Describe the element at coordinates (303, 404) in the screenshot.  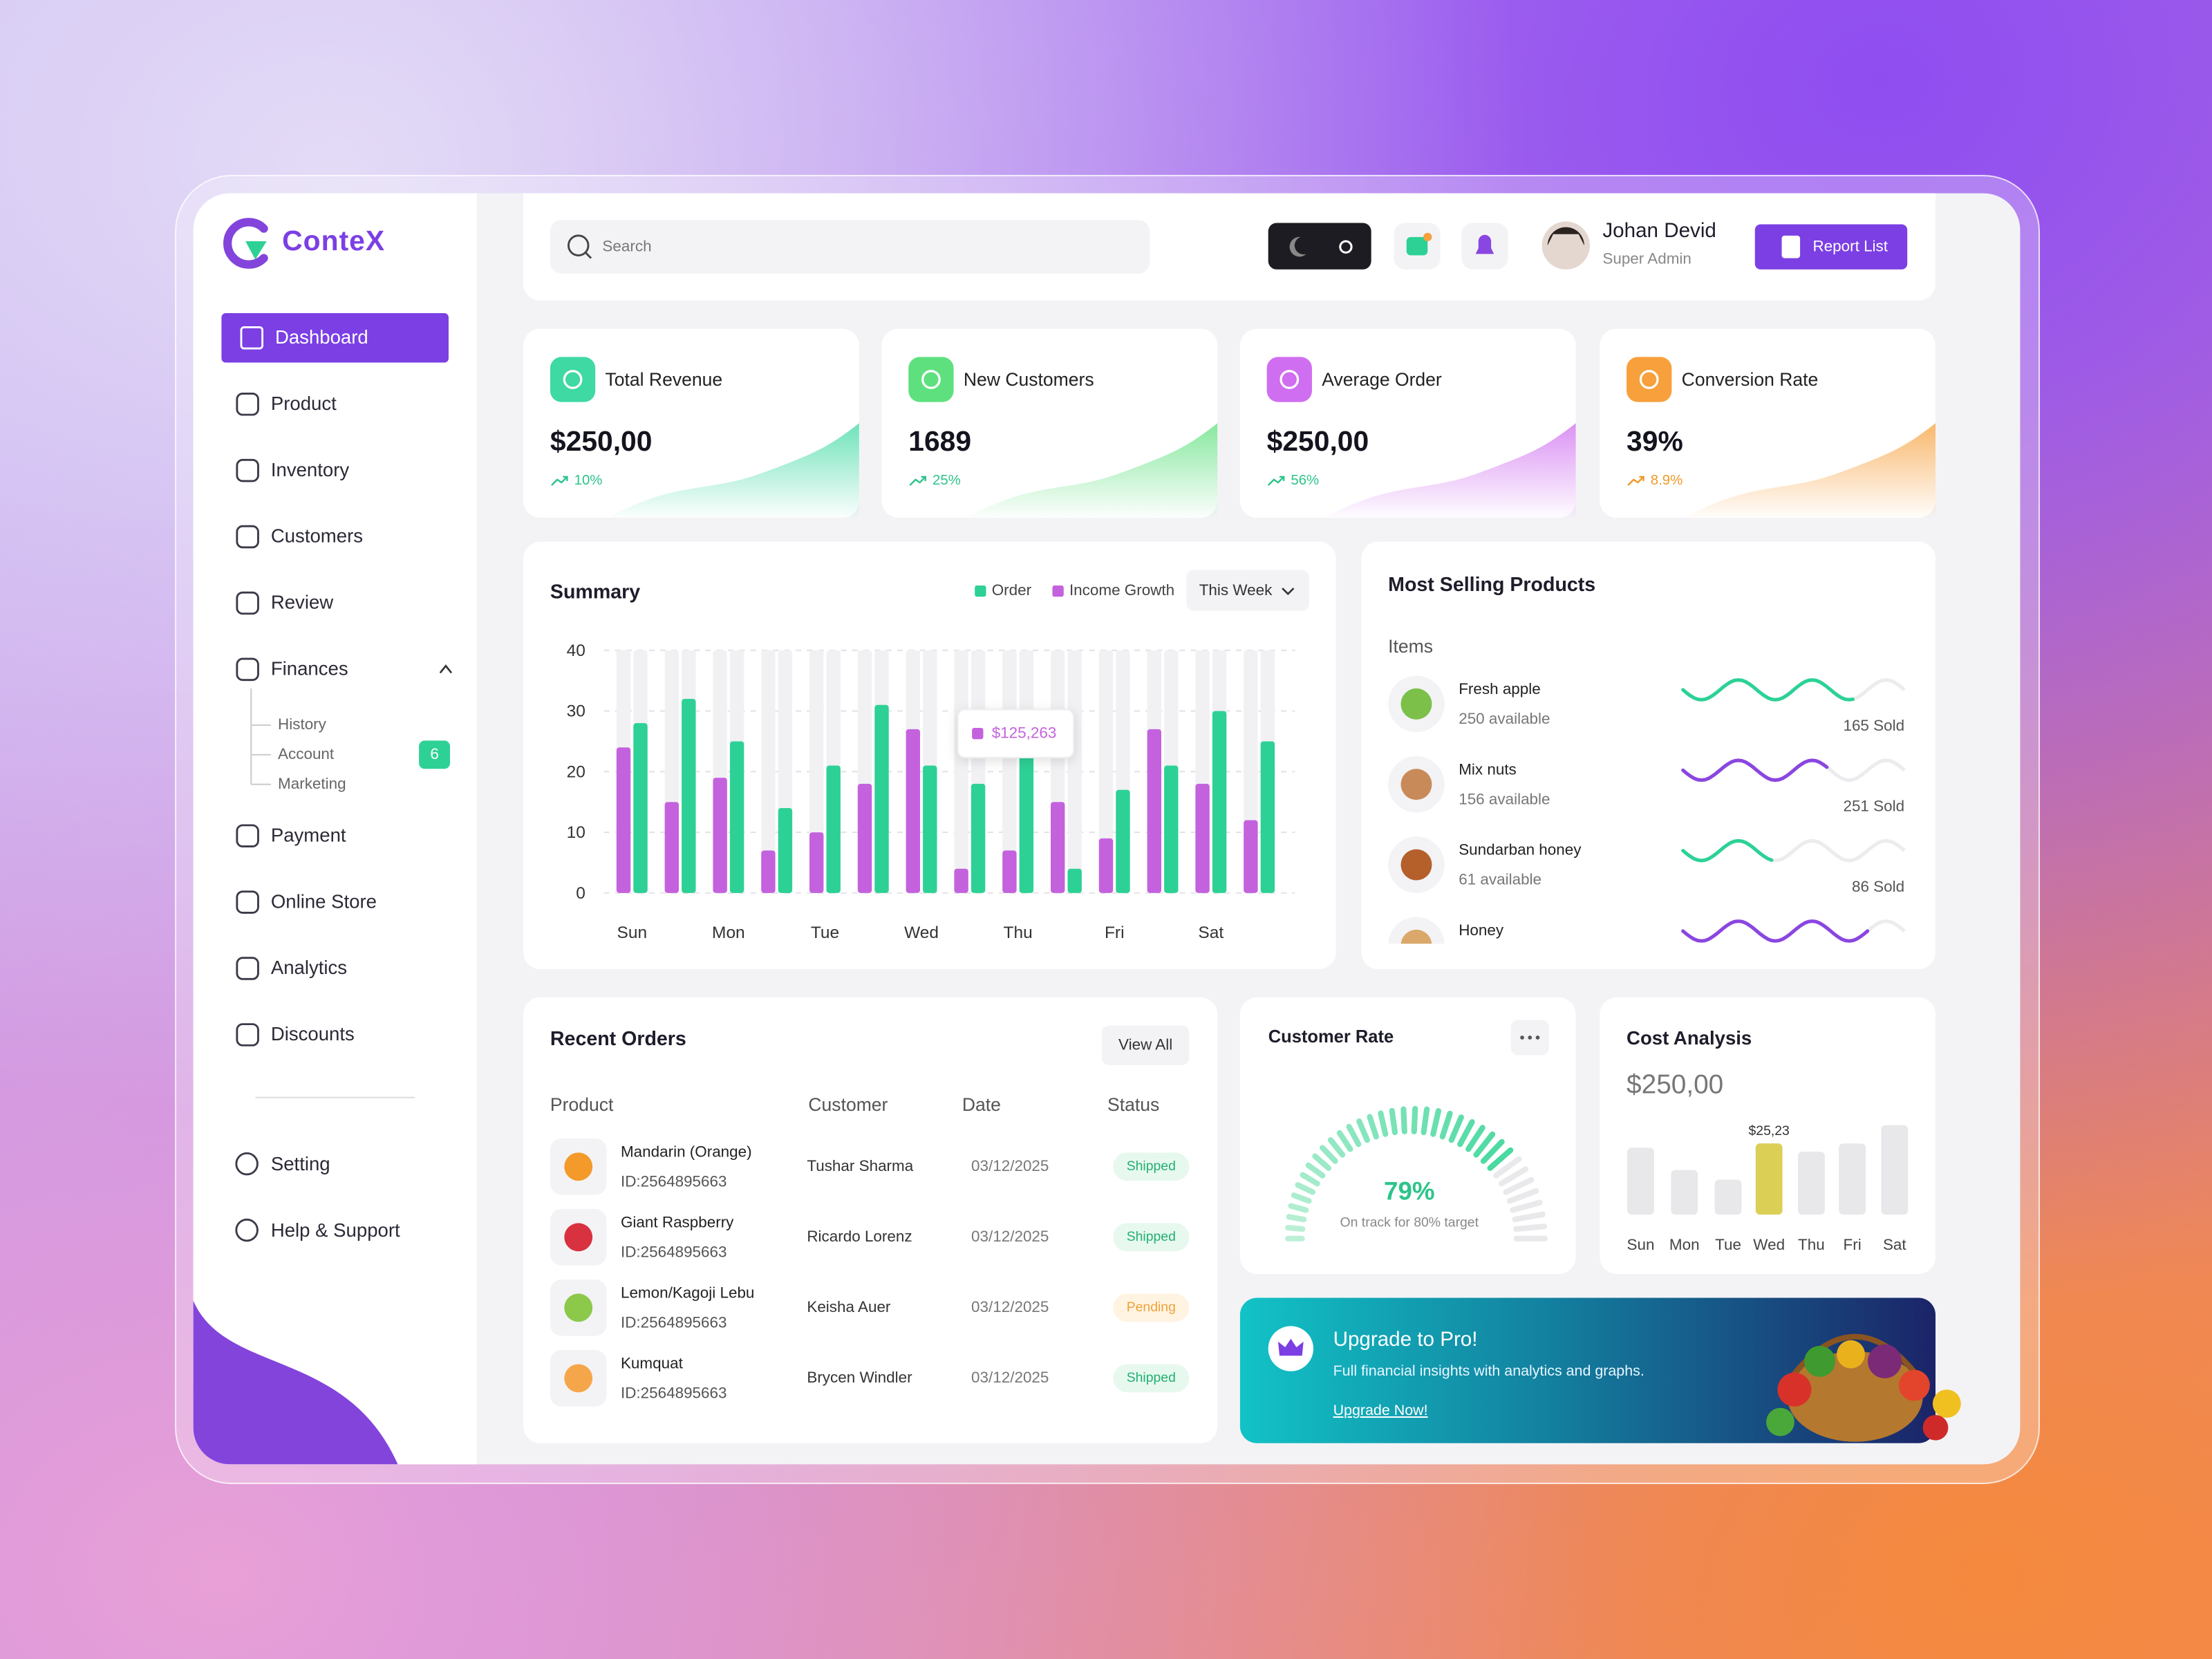
I see `menu-item: Product` at that location.